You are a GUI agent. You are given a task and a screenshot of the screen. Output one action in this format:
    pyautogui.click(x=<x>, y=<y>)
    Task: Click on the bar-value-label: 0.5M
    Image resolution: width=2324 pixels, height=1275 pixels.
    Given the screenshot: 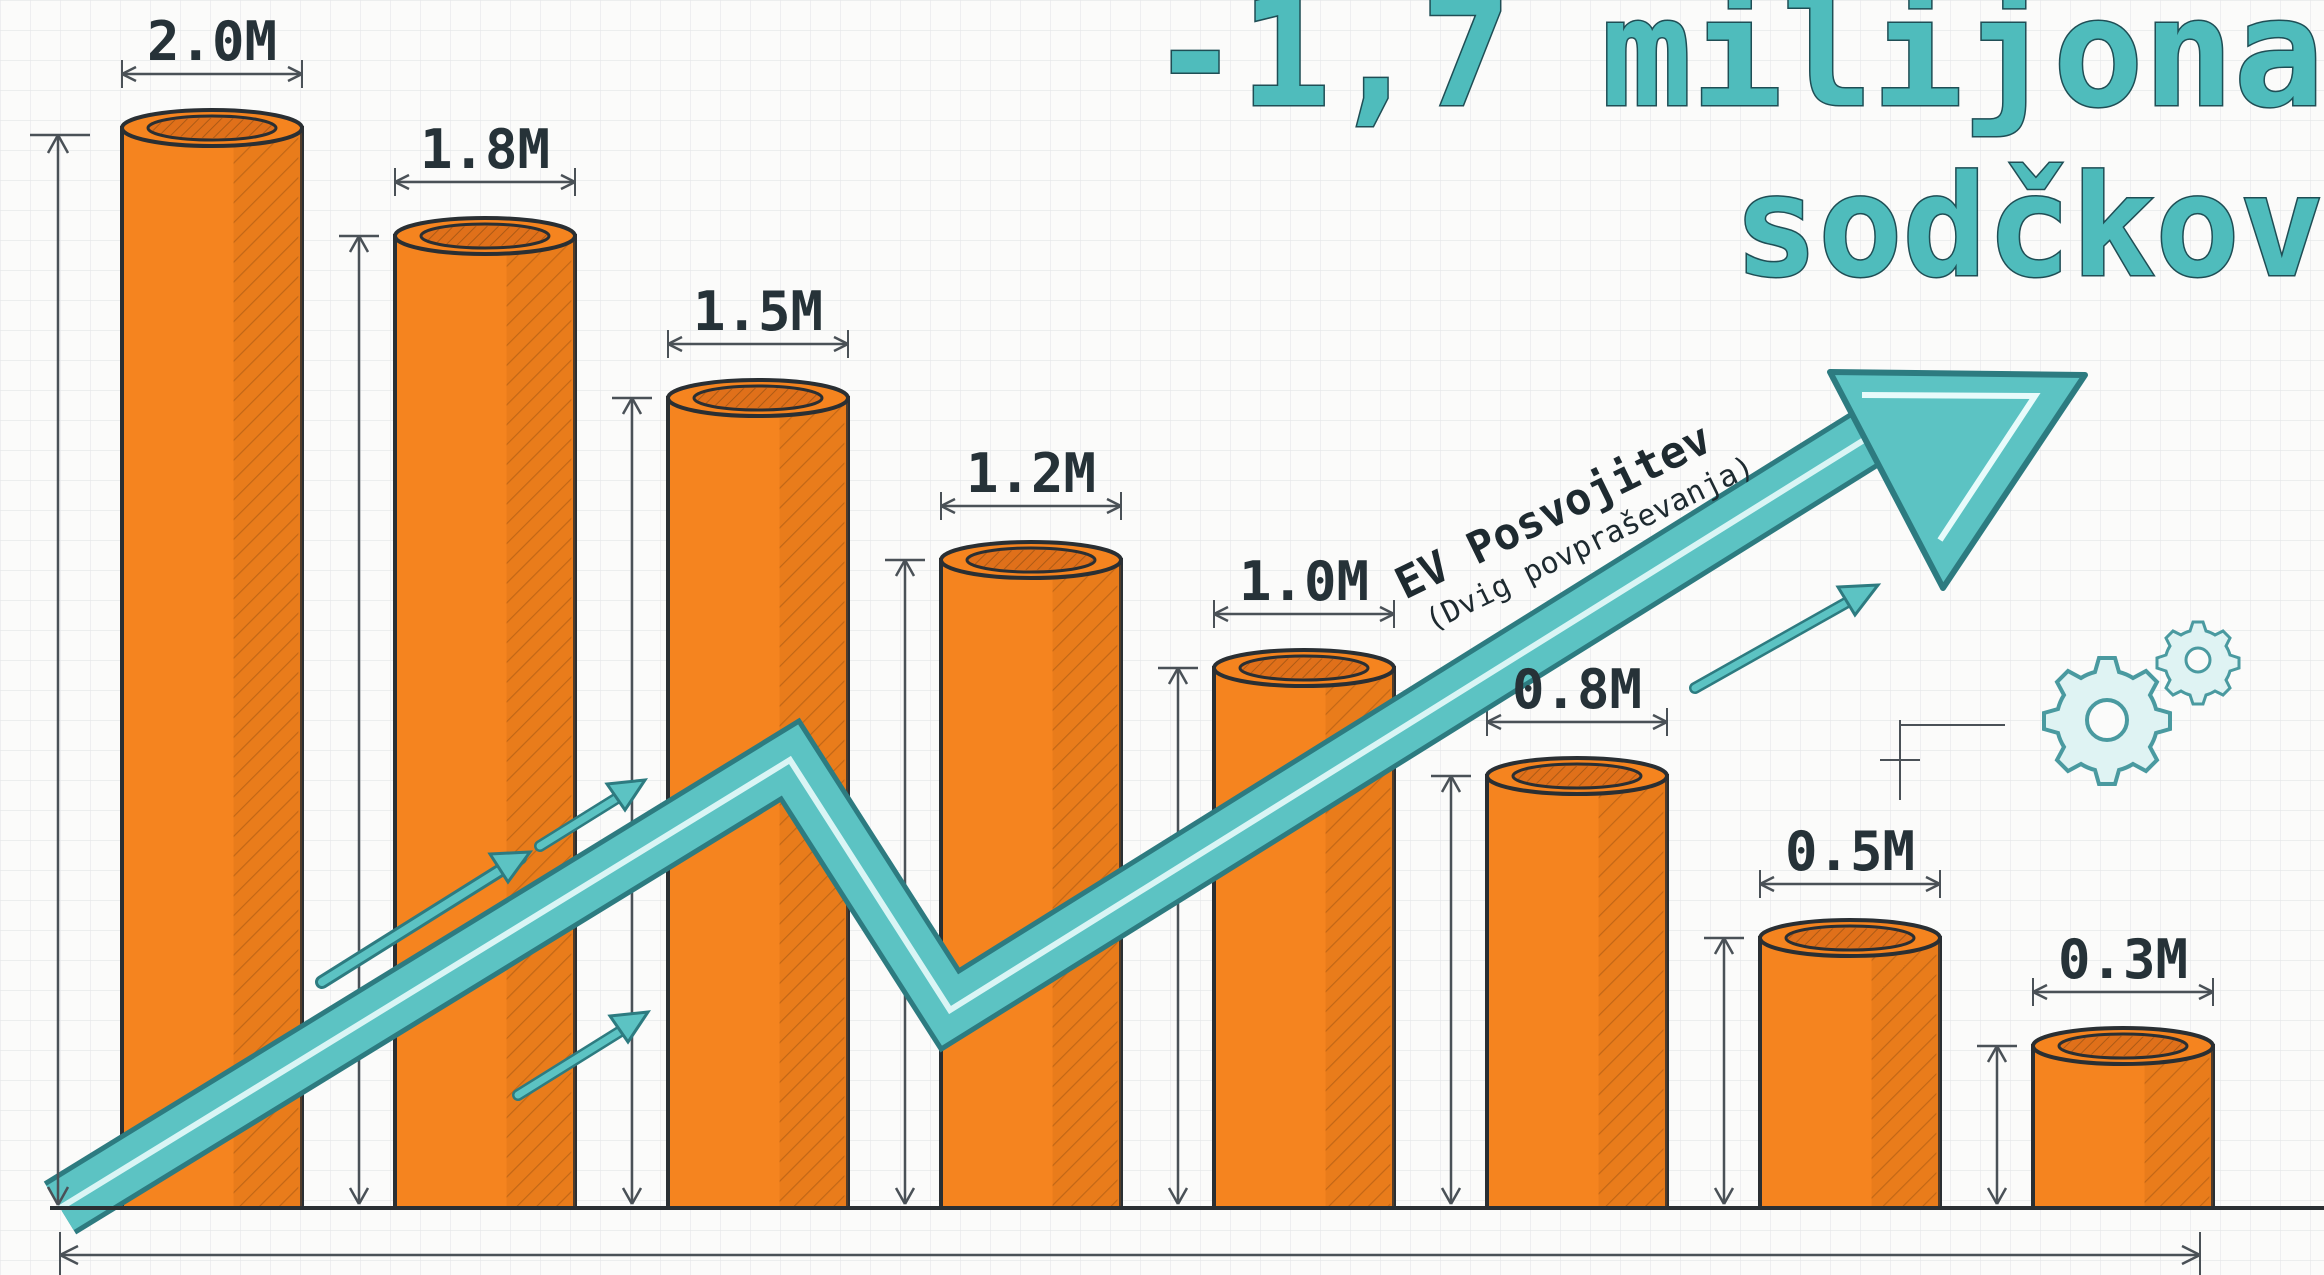 What is the action you would take?
    pyautogui.click(x=1850, y=851)
    